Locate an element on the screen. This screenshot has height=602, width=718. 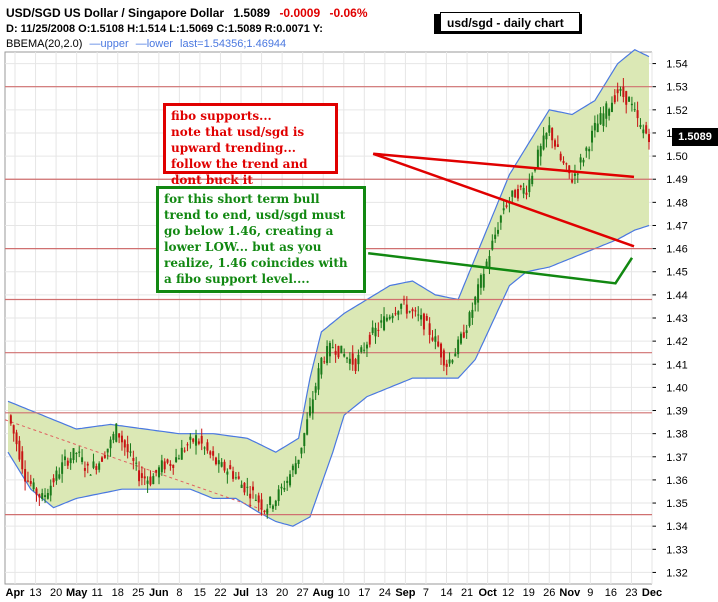
bbema-lower-swatch: — is located at coordinates (141, 44).